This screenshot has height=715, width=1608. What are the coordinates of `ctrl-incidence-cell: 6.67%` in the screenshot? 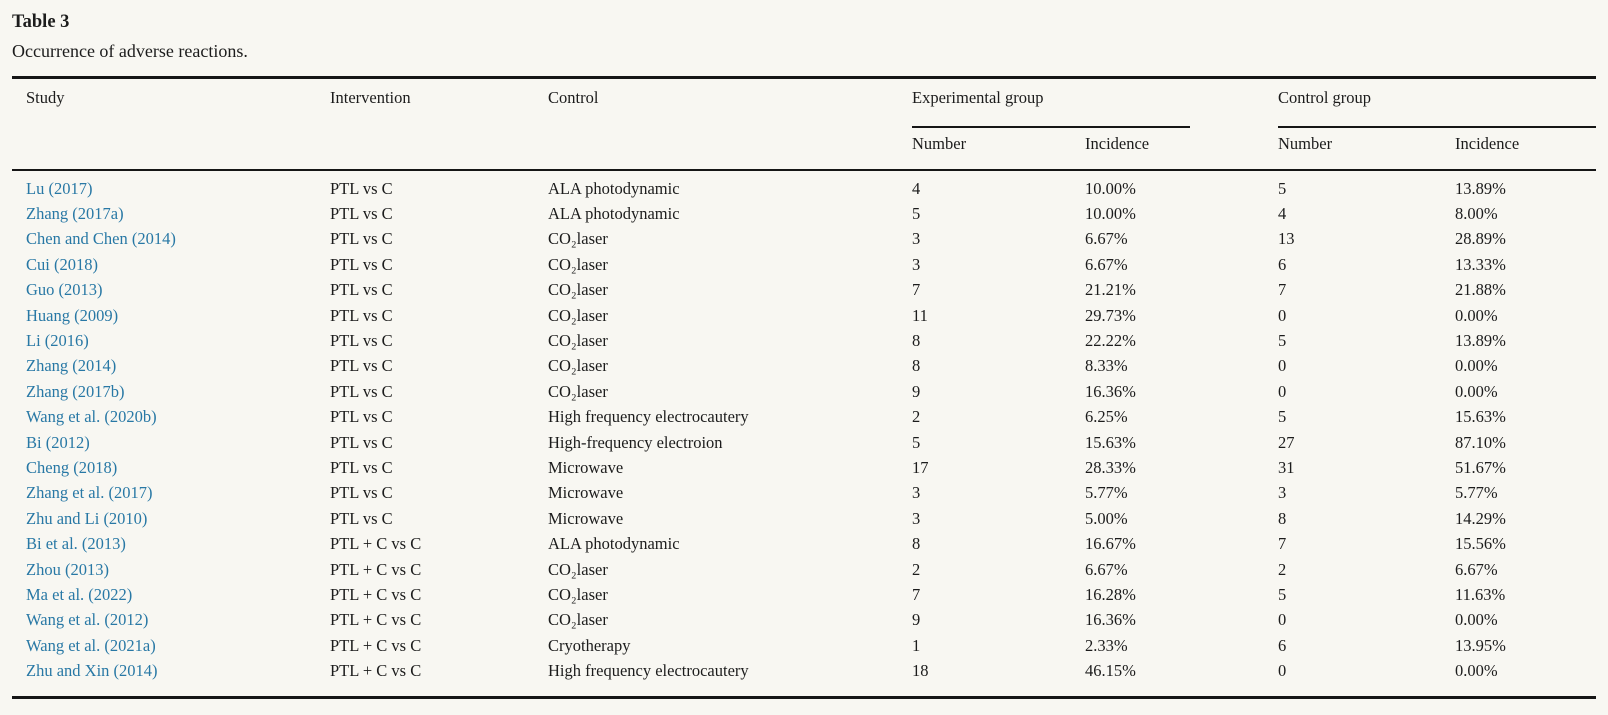 It's located at (1476, 569).